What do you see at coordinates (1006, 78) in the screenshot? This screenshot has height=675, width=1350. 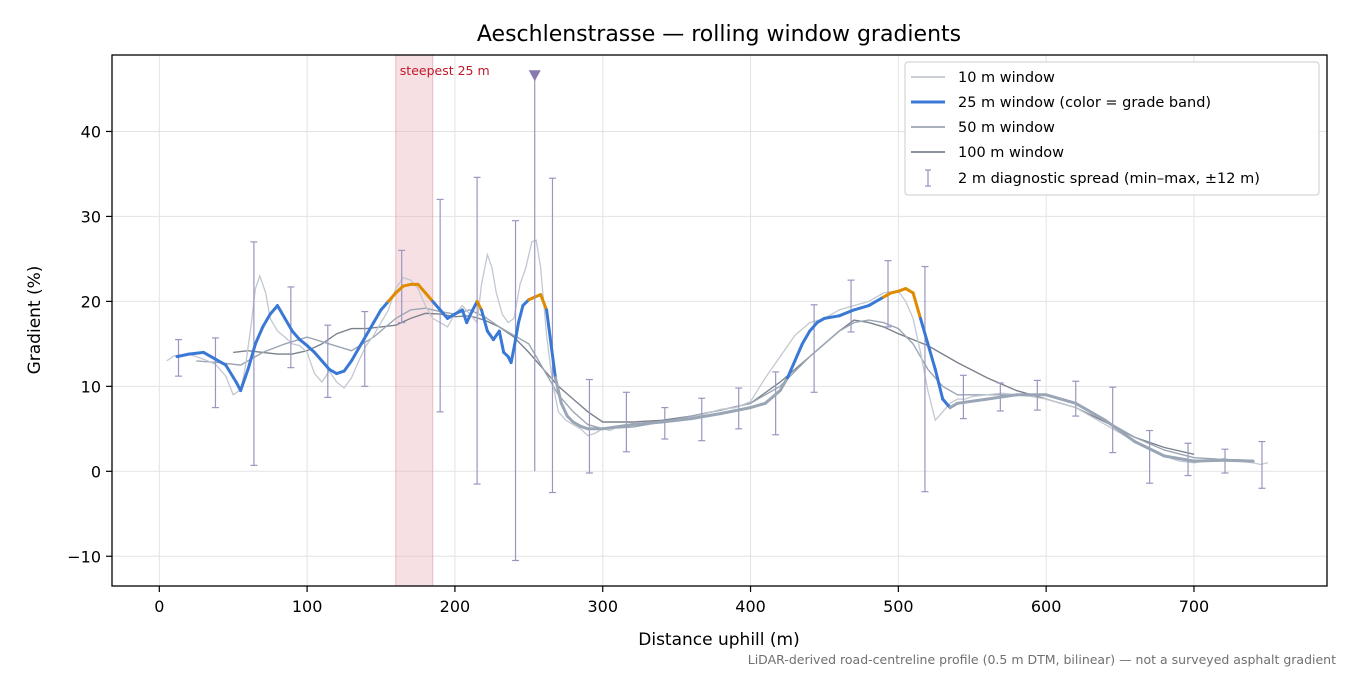 I see `legend-label-10m: 10 m window` at bounding box center [1006, 78].